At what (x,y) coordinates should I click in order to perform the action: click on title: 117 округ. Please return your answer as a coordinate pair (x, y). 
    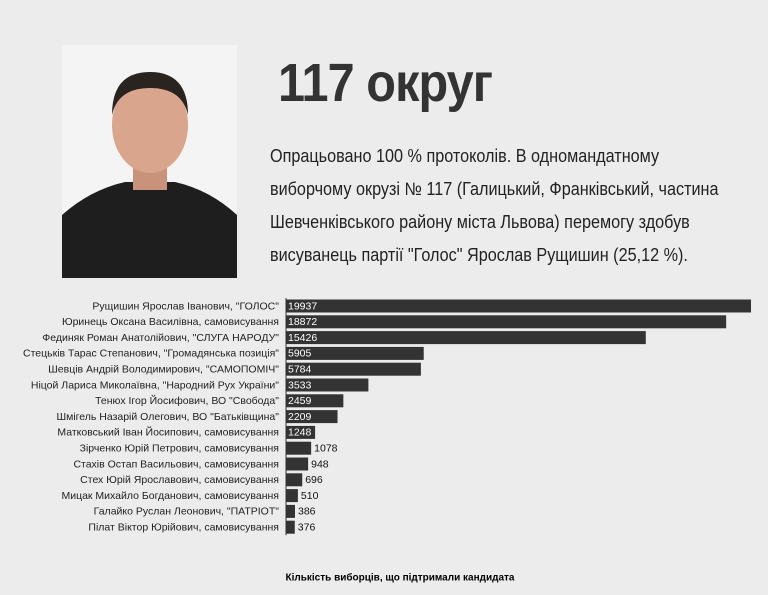
    Looking at the image, I should click on (385, 83).